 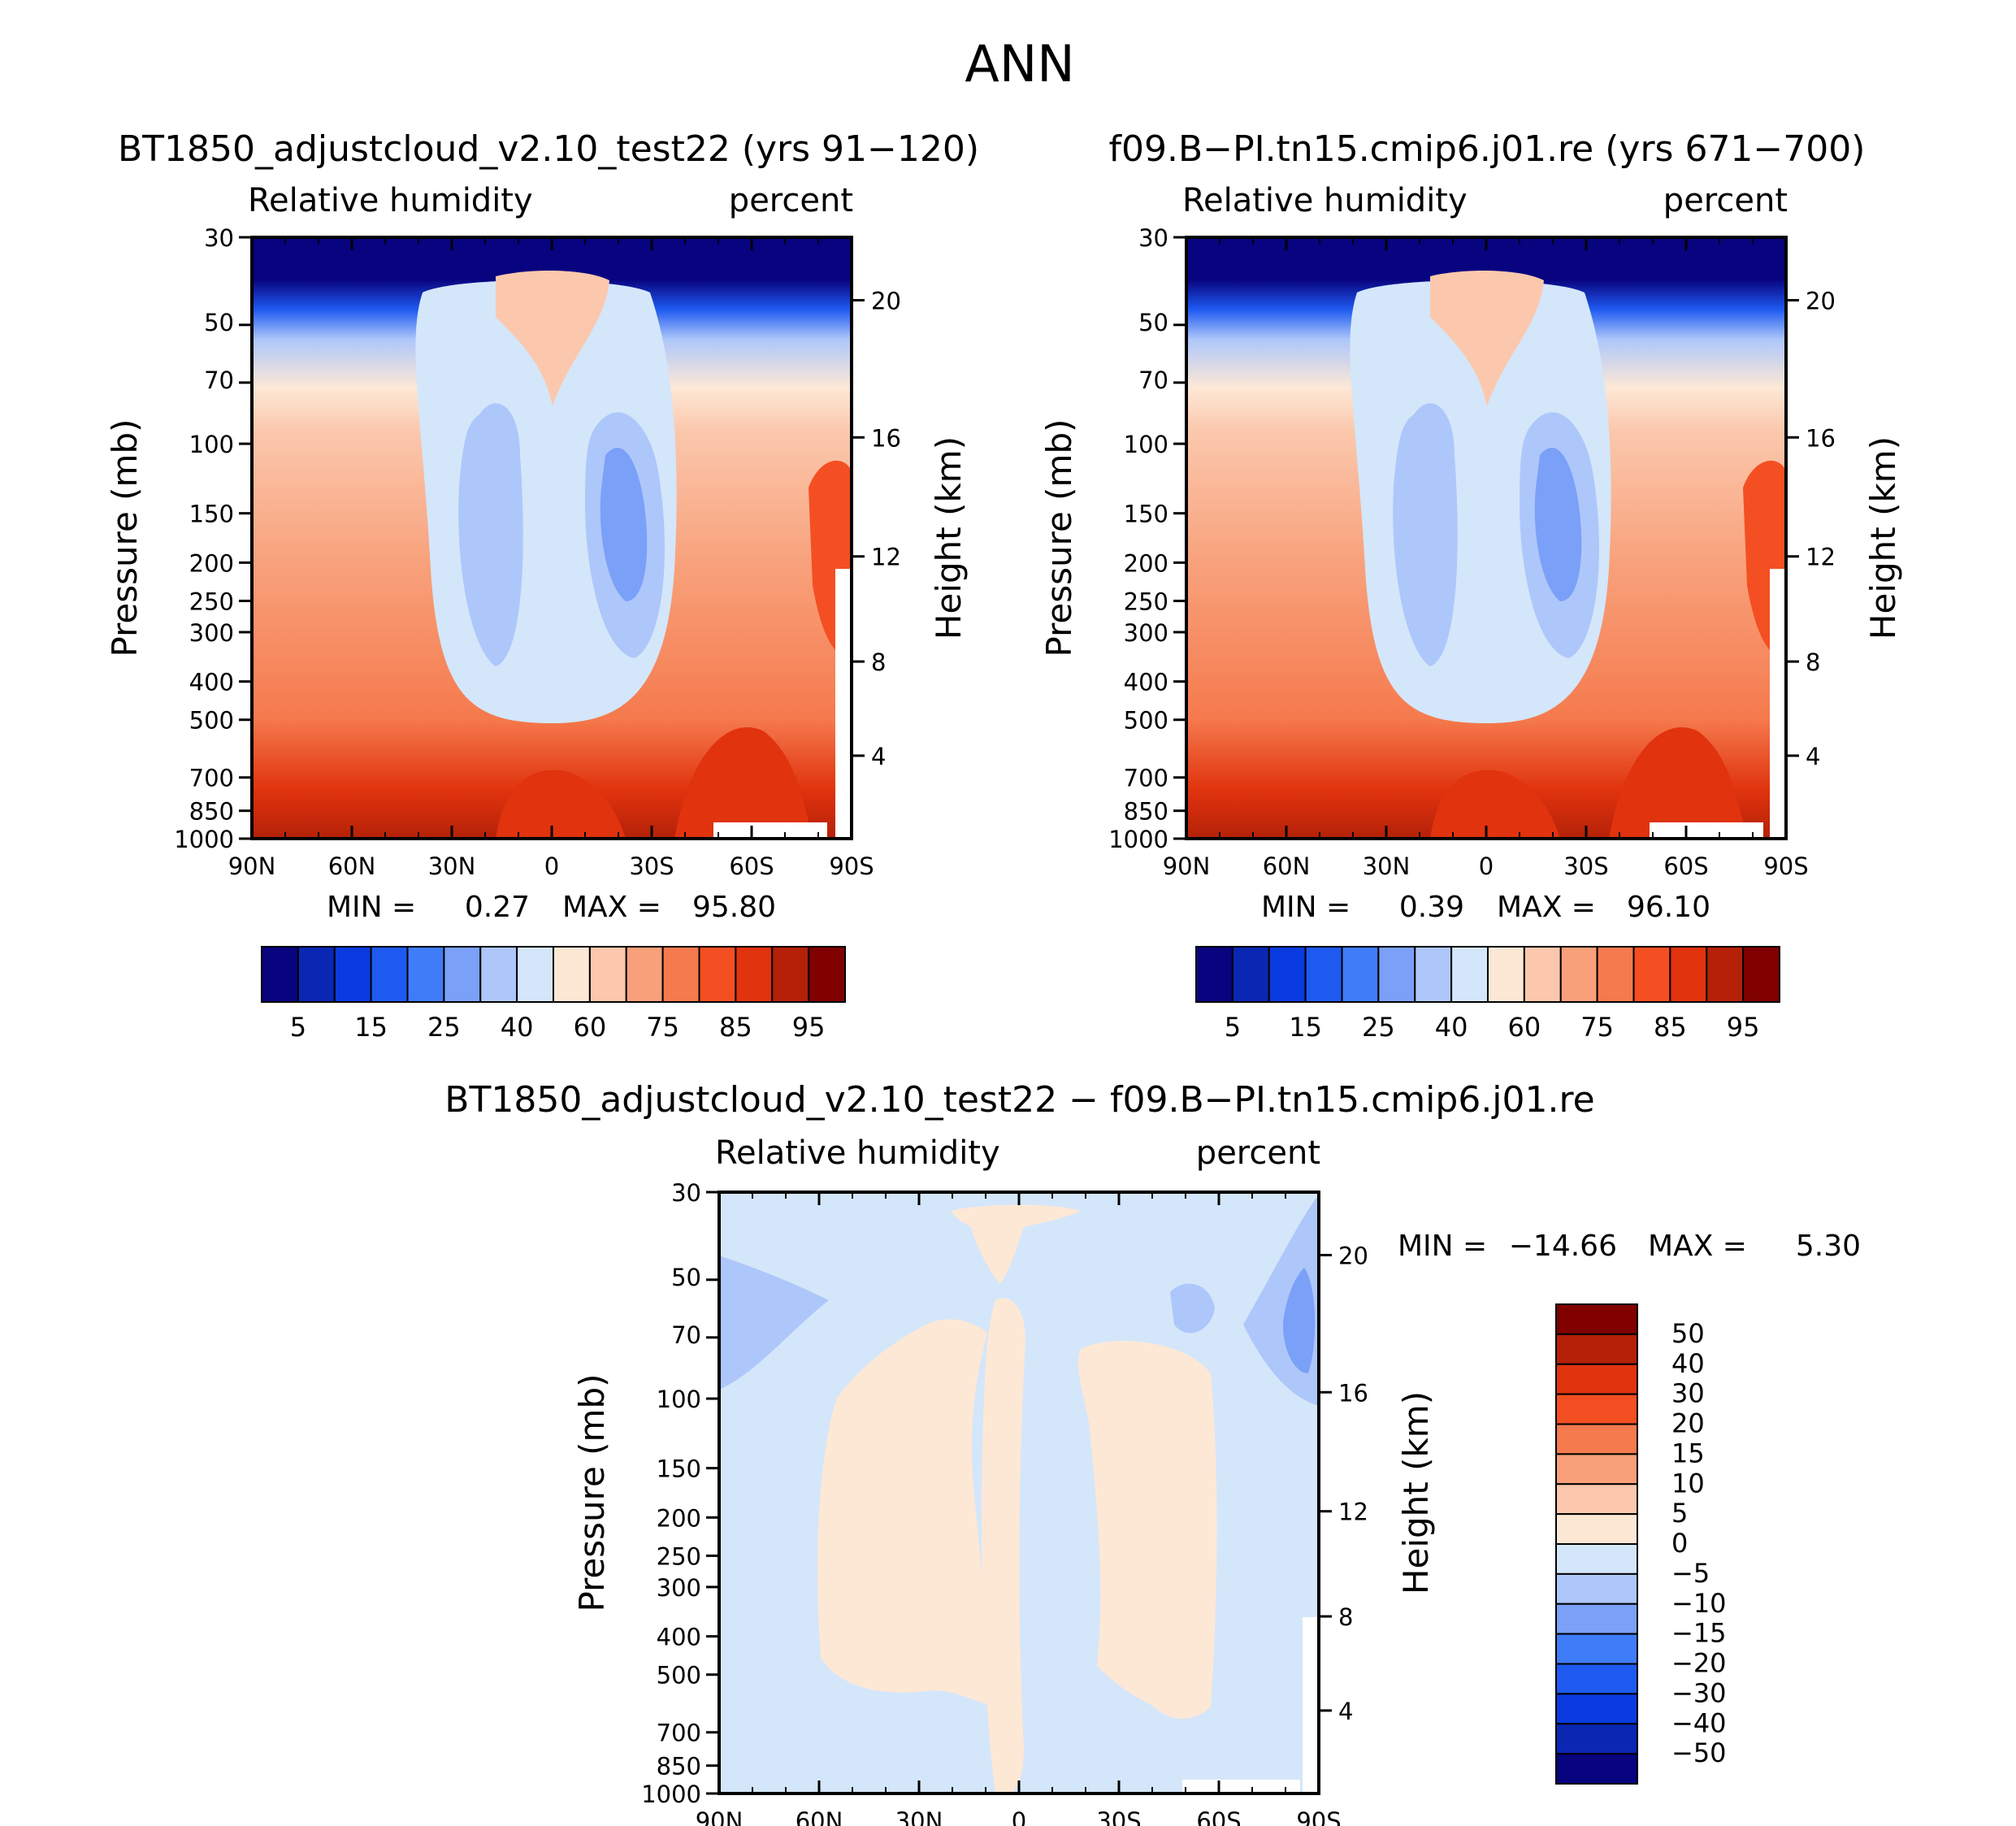 I want to click on pressure-tick-label: 150, so click(x=679, y=1469).